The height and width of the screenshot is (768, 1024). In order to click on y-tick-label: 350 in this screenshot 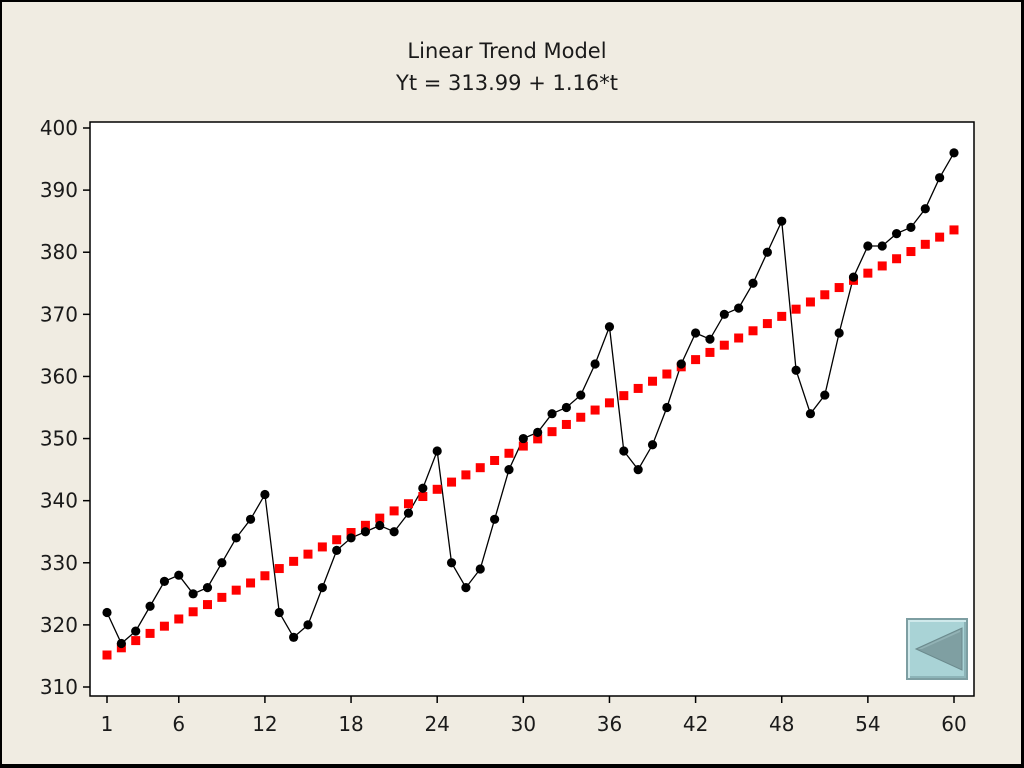, I will do `click(59, 439)`.